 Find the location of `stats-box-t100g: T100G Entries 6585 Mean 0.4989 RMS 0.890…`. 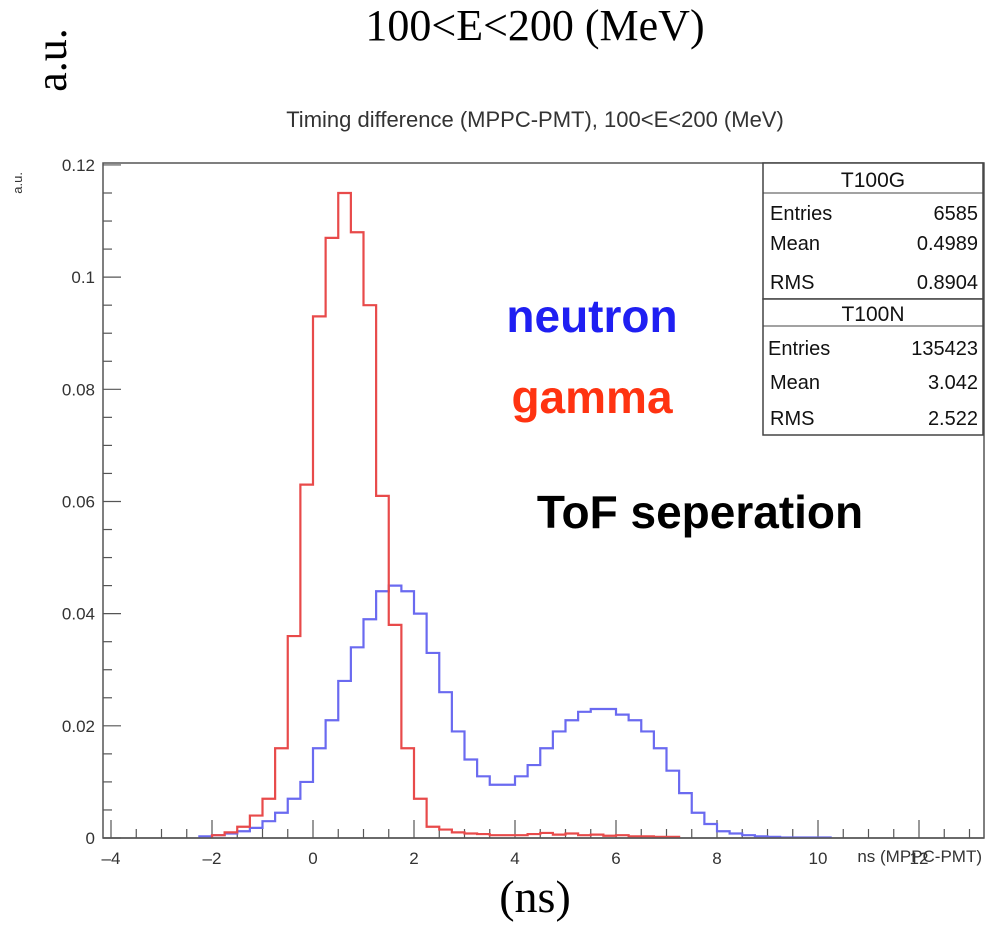

stats-box-t100g: T100G Entries 6585 Mean 0.4989 RMS 0.890… is located at coordinates (873, 231).